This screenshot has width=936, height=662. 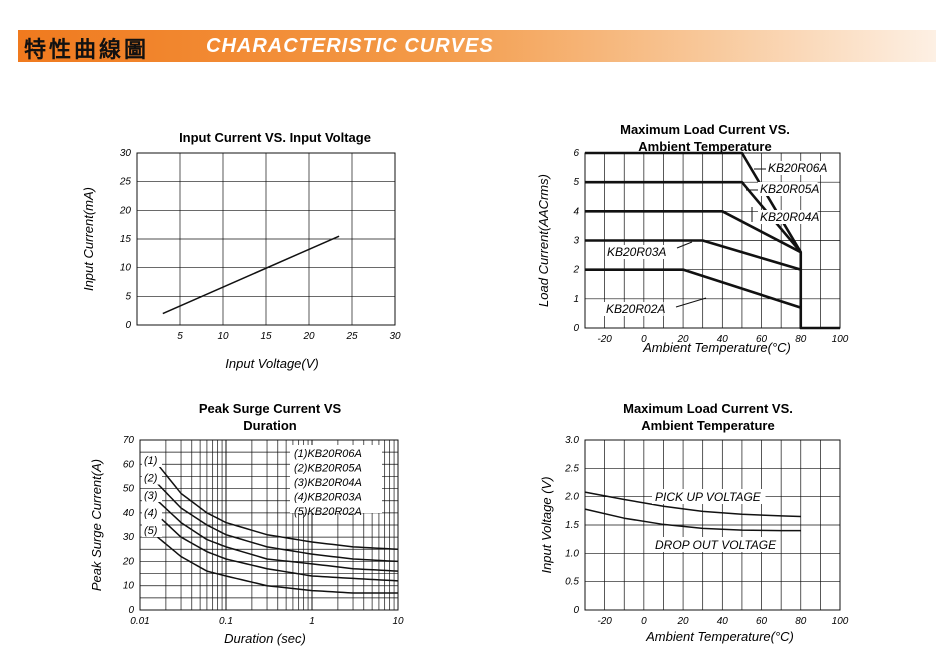 I want to click on y-tick-label: 2, so click(x=575, y=270).